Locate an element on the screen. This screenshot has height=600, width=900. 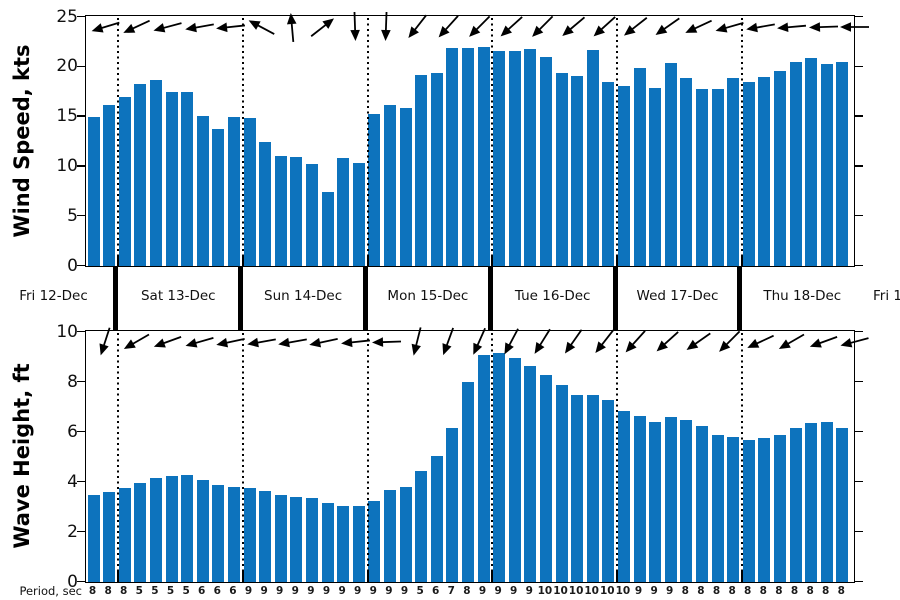
period-value: 10 is located at coordinates (591, 591).